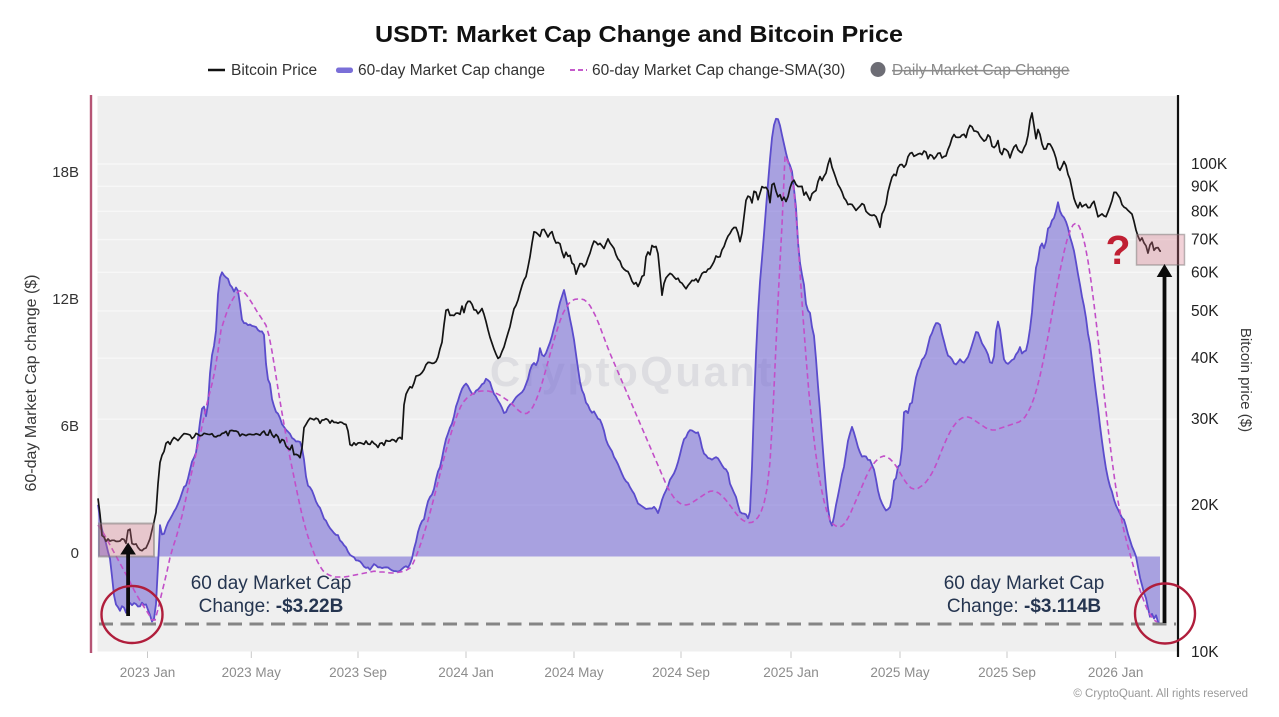 This screenshot has height=717, width=1279. I want to click on svg-text: 2026 Jan, so click(1116, 672).